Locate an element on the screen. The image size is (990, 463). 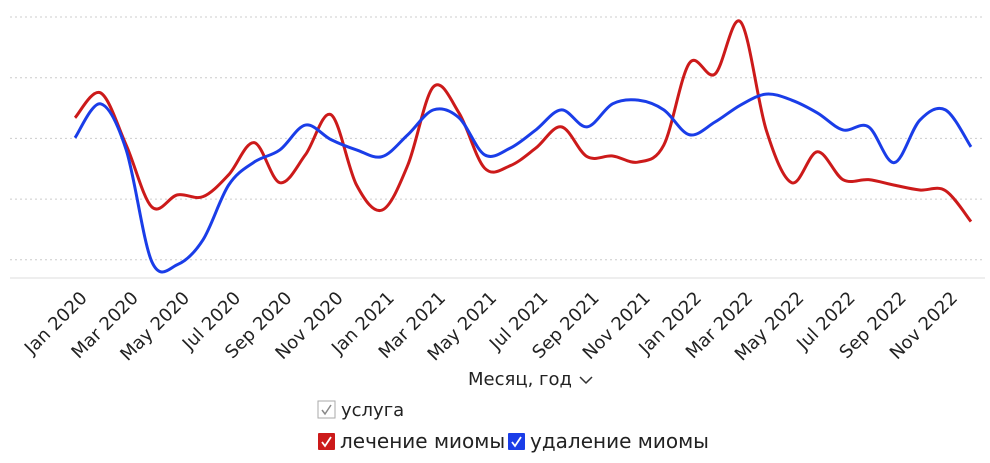
legend: лечение миомы удаление миомы is located at coordinates (513, 441).